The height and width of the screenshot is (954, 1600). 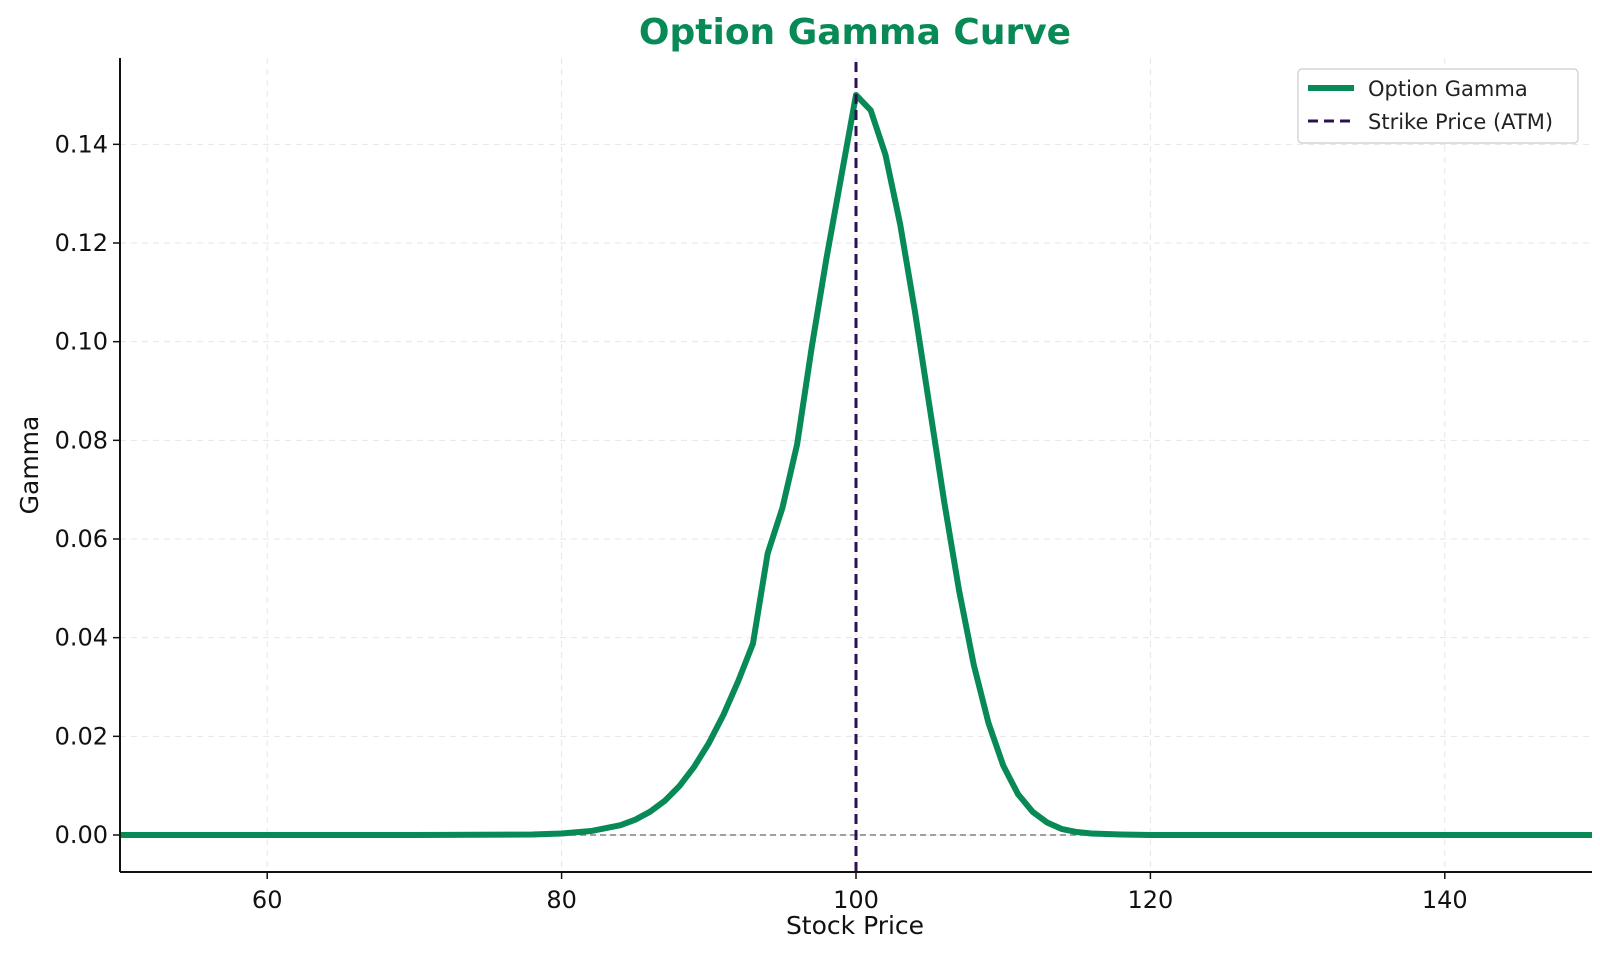 What do you see at coordinates (855, 32) in the screenshot?
I see `chart-title: Option Gamma Curve` at bounding box center [855, 32].